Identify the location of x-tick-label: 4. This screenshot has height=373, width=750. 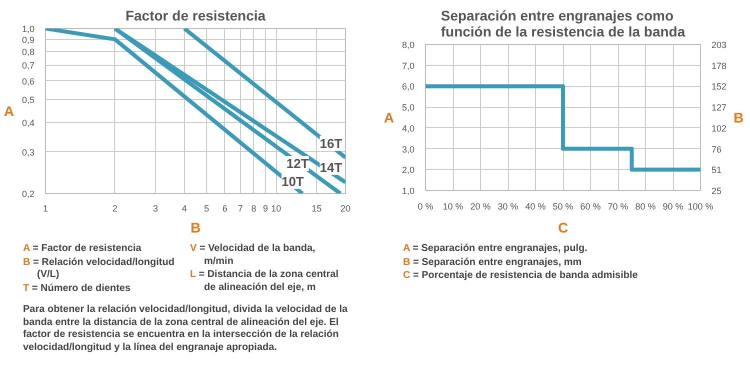
(184, 209).